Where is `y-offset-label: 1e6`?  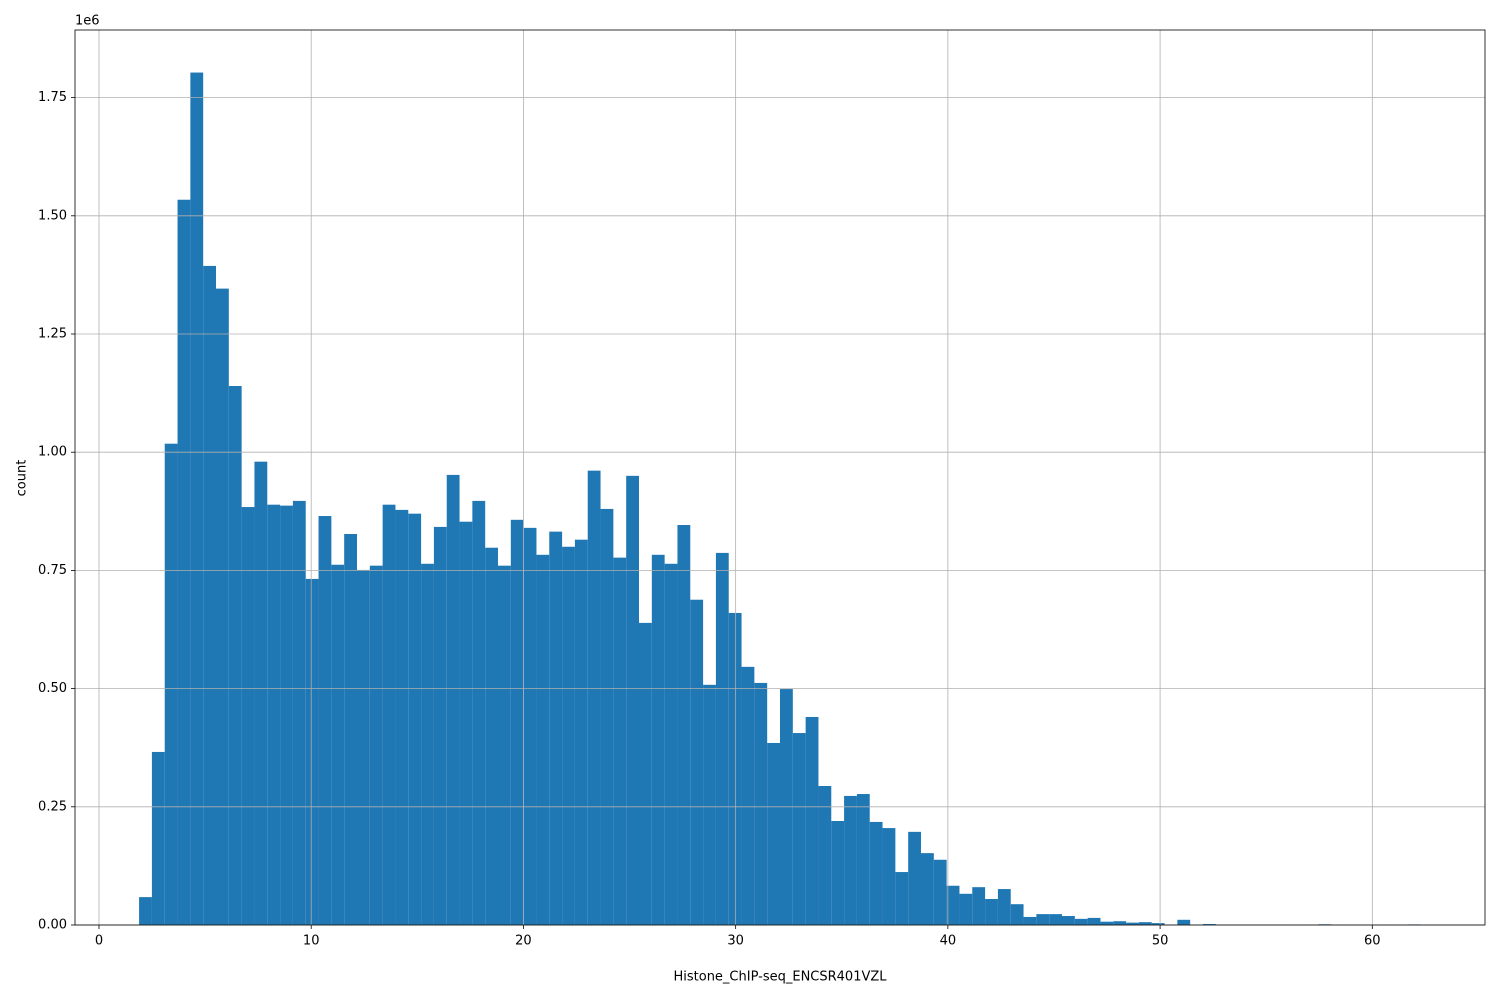
y-offset-label: 1e6 is located at coordinates (87, 21).